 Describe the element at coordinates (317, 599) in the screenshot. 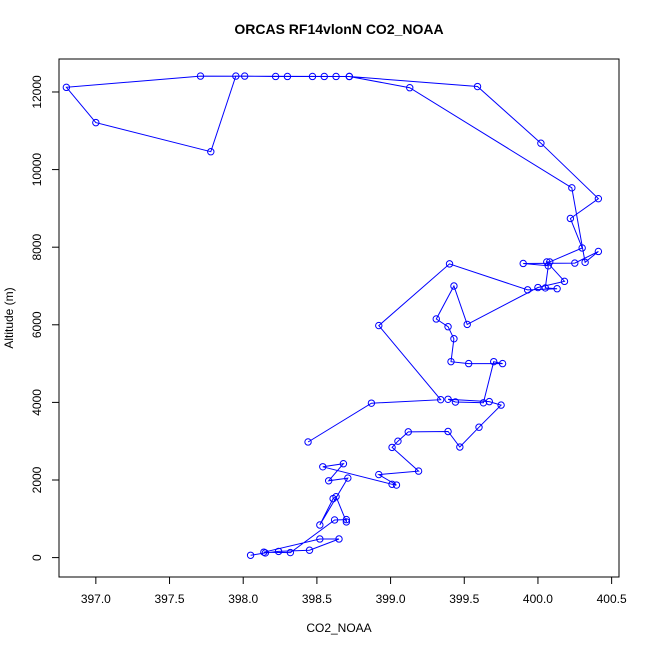

I see `x-tick-label: 398.5` at that location.